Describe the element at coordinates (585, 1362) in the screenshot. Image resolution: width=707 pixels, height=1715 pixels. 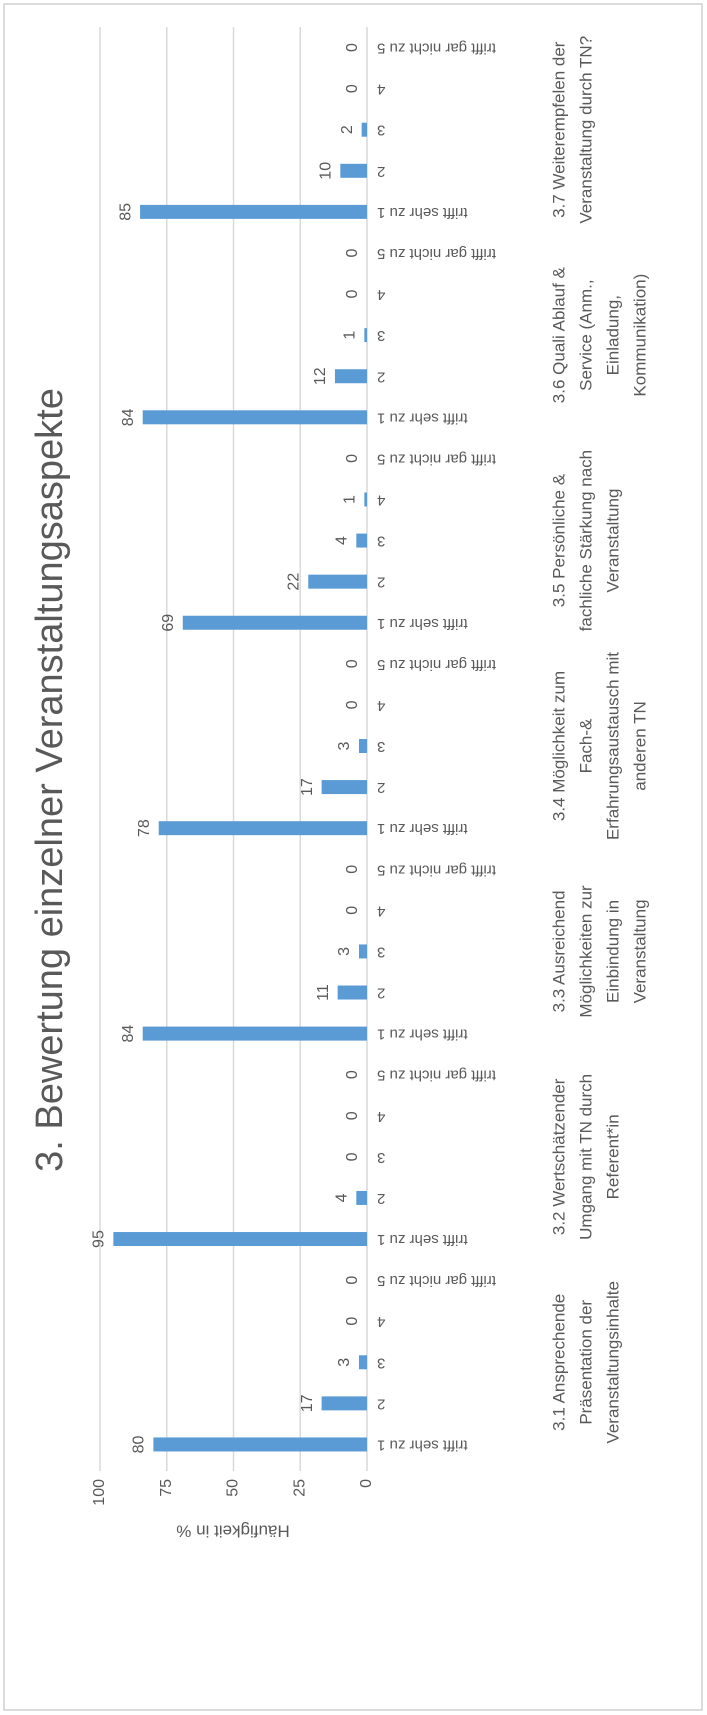
I see `group-label: Präsentation der` at that location.